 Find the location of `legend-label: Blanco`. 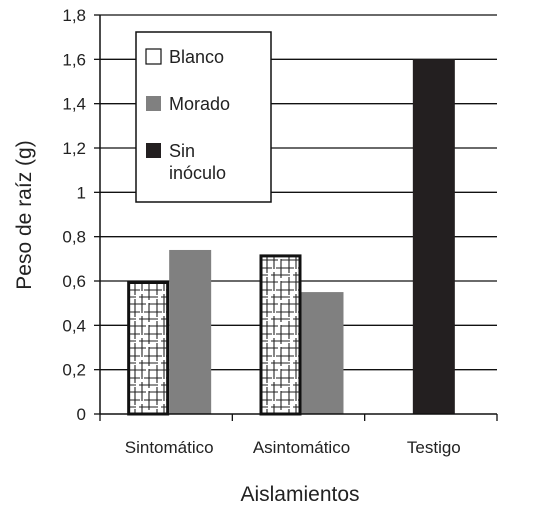

legend-label: Blanco is located at coordinates (196, 57).